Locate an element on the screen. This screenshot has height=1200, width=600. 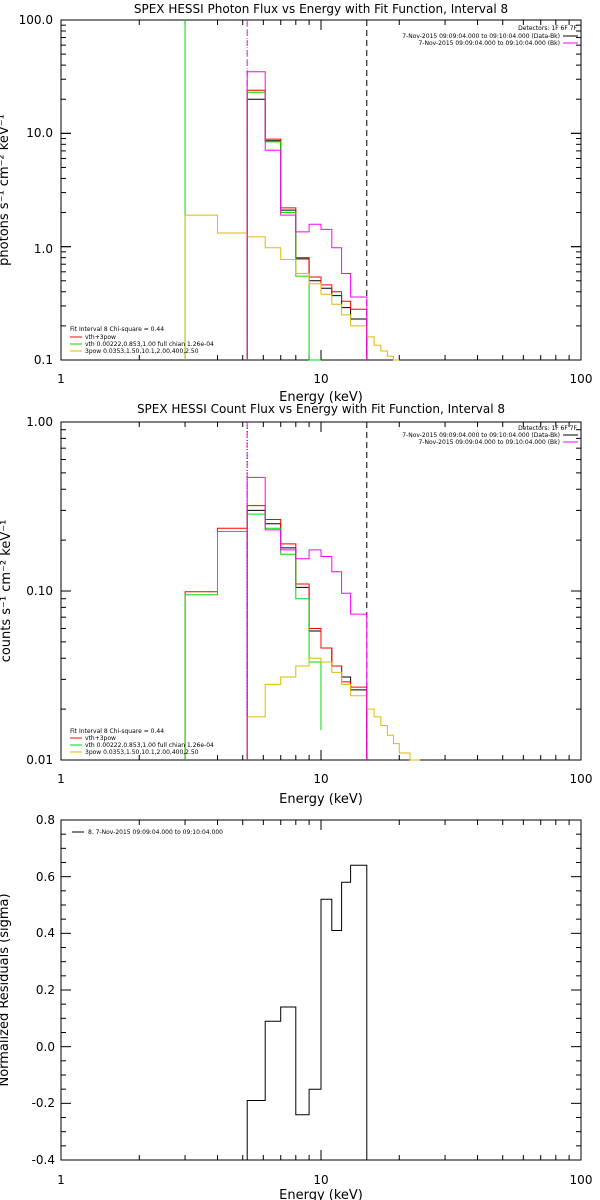
panel2-ytick-label: 0.01 is located at coordinates (39, 760).